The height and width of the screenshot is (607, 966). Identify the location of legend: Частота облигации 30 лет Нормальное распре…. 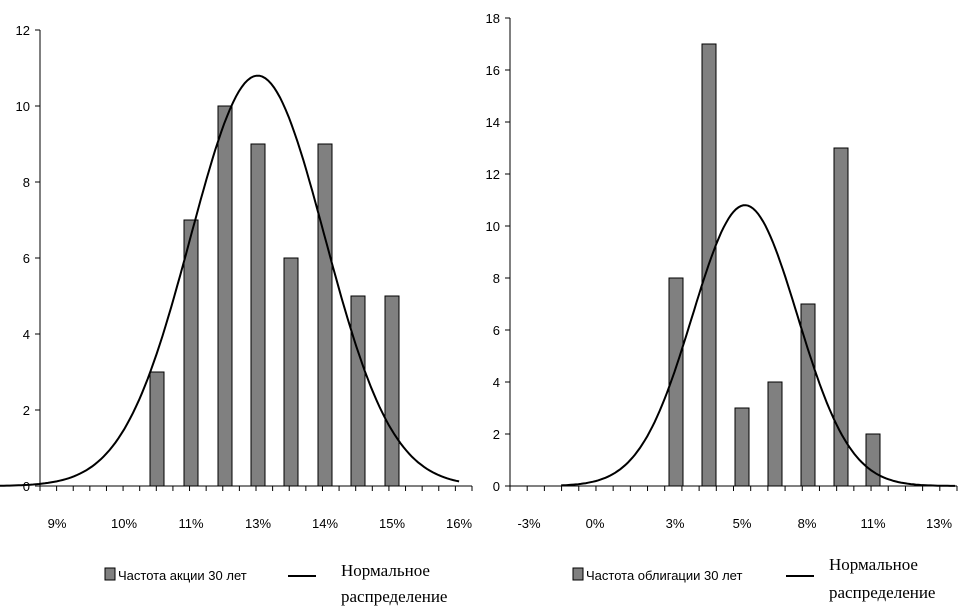
(753, 578).